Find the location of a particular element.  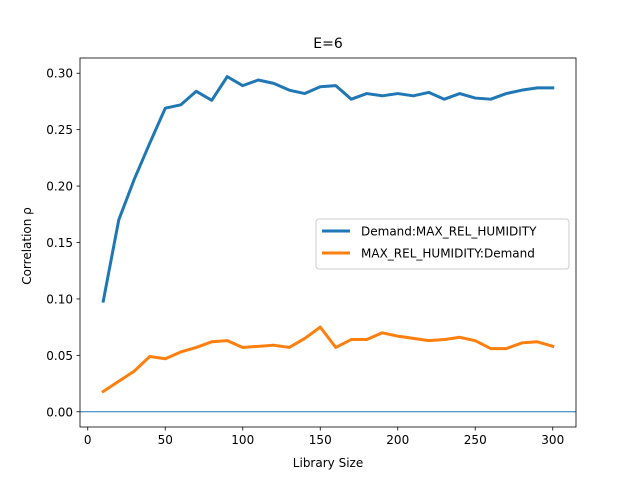

x-axis-label: Library Size is located at coordinates (328, 463).